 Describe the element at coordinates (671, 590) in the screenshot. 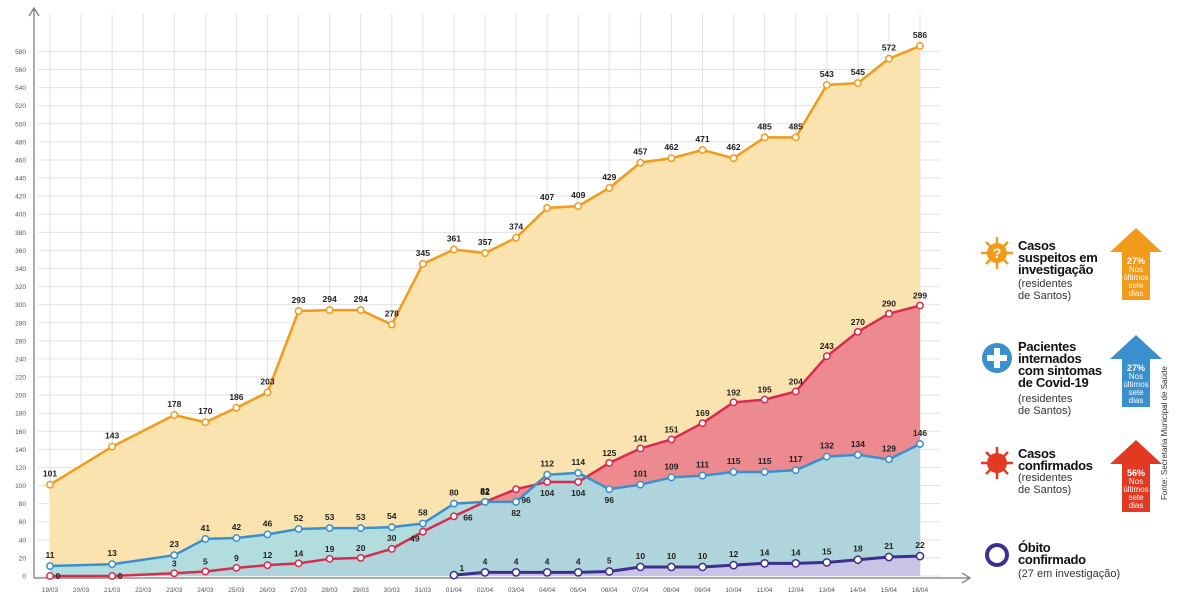

I see `x-tick-label: 08/04` at that location.